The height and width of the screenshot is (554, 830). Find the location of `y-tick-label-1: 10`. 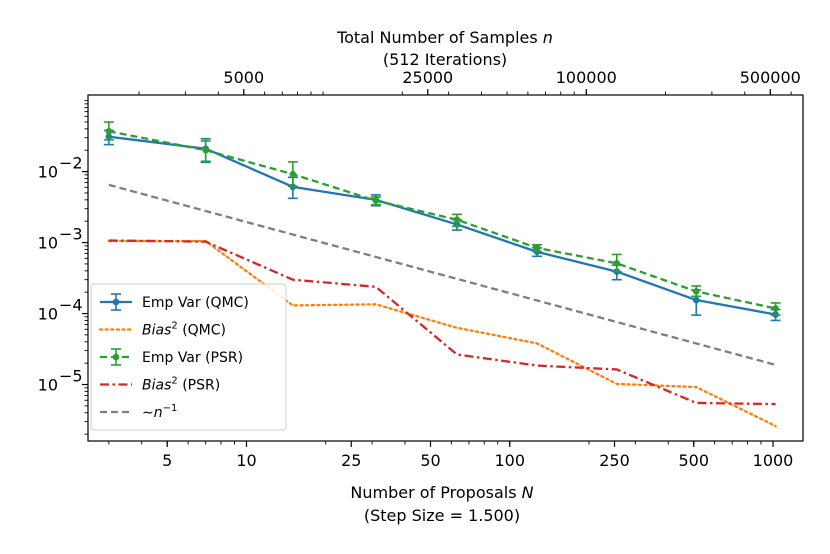

y-tick-label-1: 10 is located at coordinates (48, 243).